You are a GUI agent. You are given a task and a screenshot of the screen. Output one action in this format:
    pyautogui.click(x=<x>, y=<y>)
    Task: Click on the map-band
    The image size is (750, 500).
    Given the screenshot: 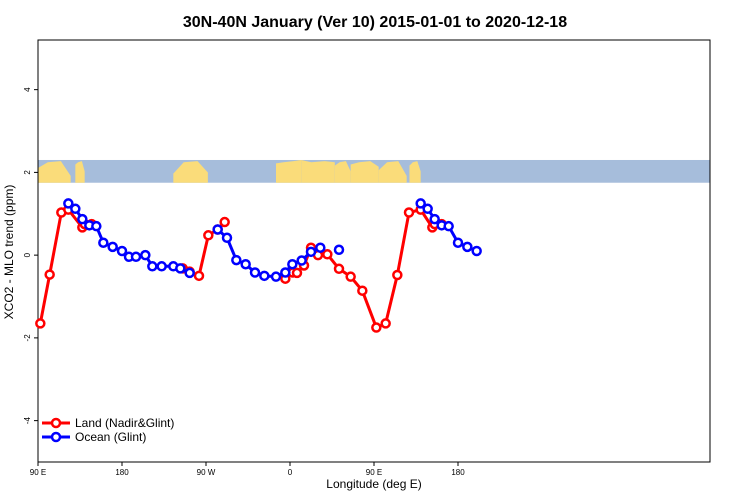 What is the action you would take?
    pyautogui.click(x=374, y=171)
    